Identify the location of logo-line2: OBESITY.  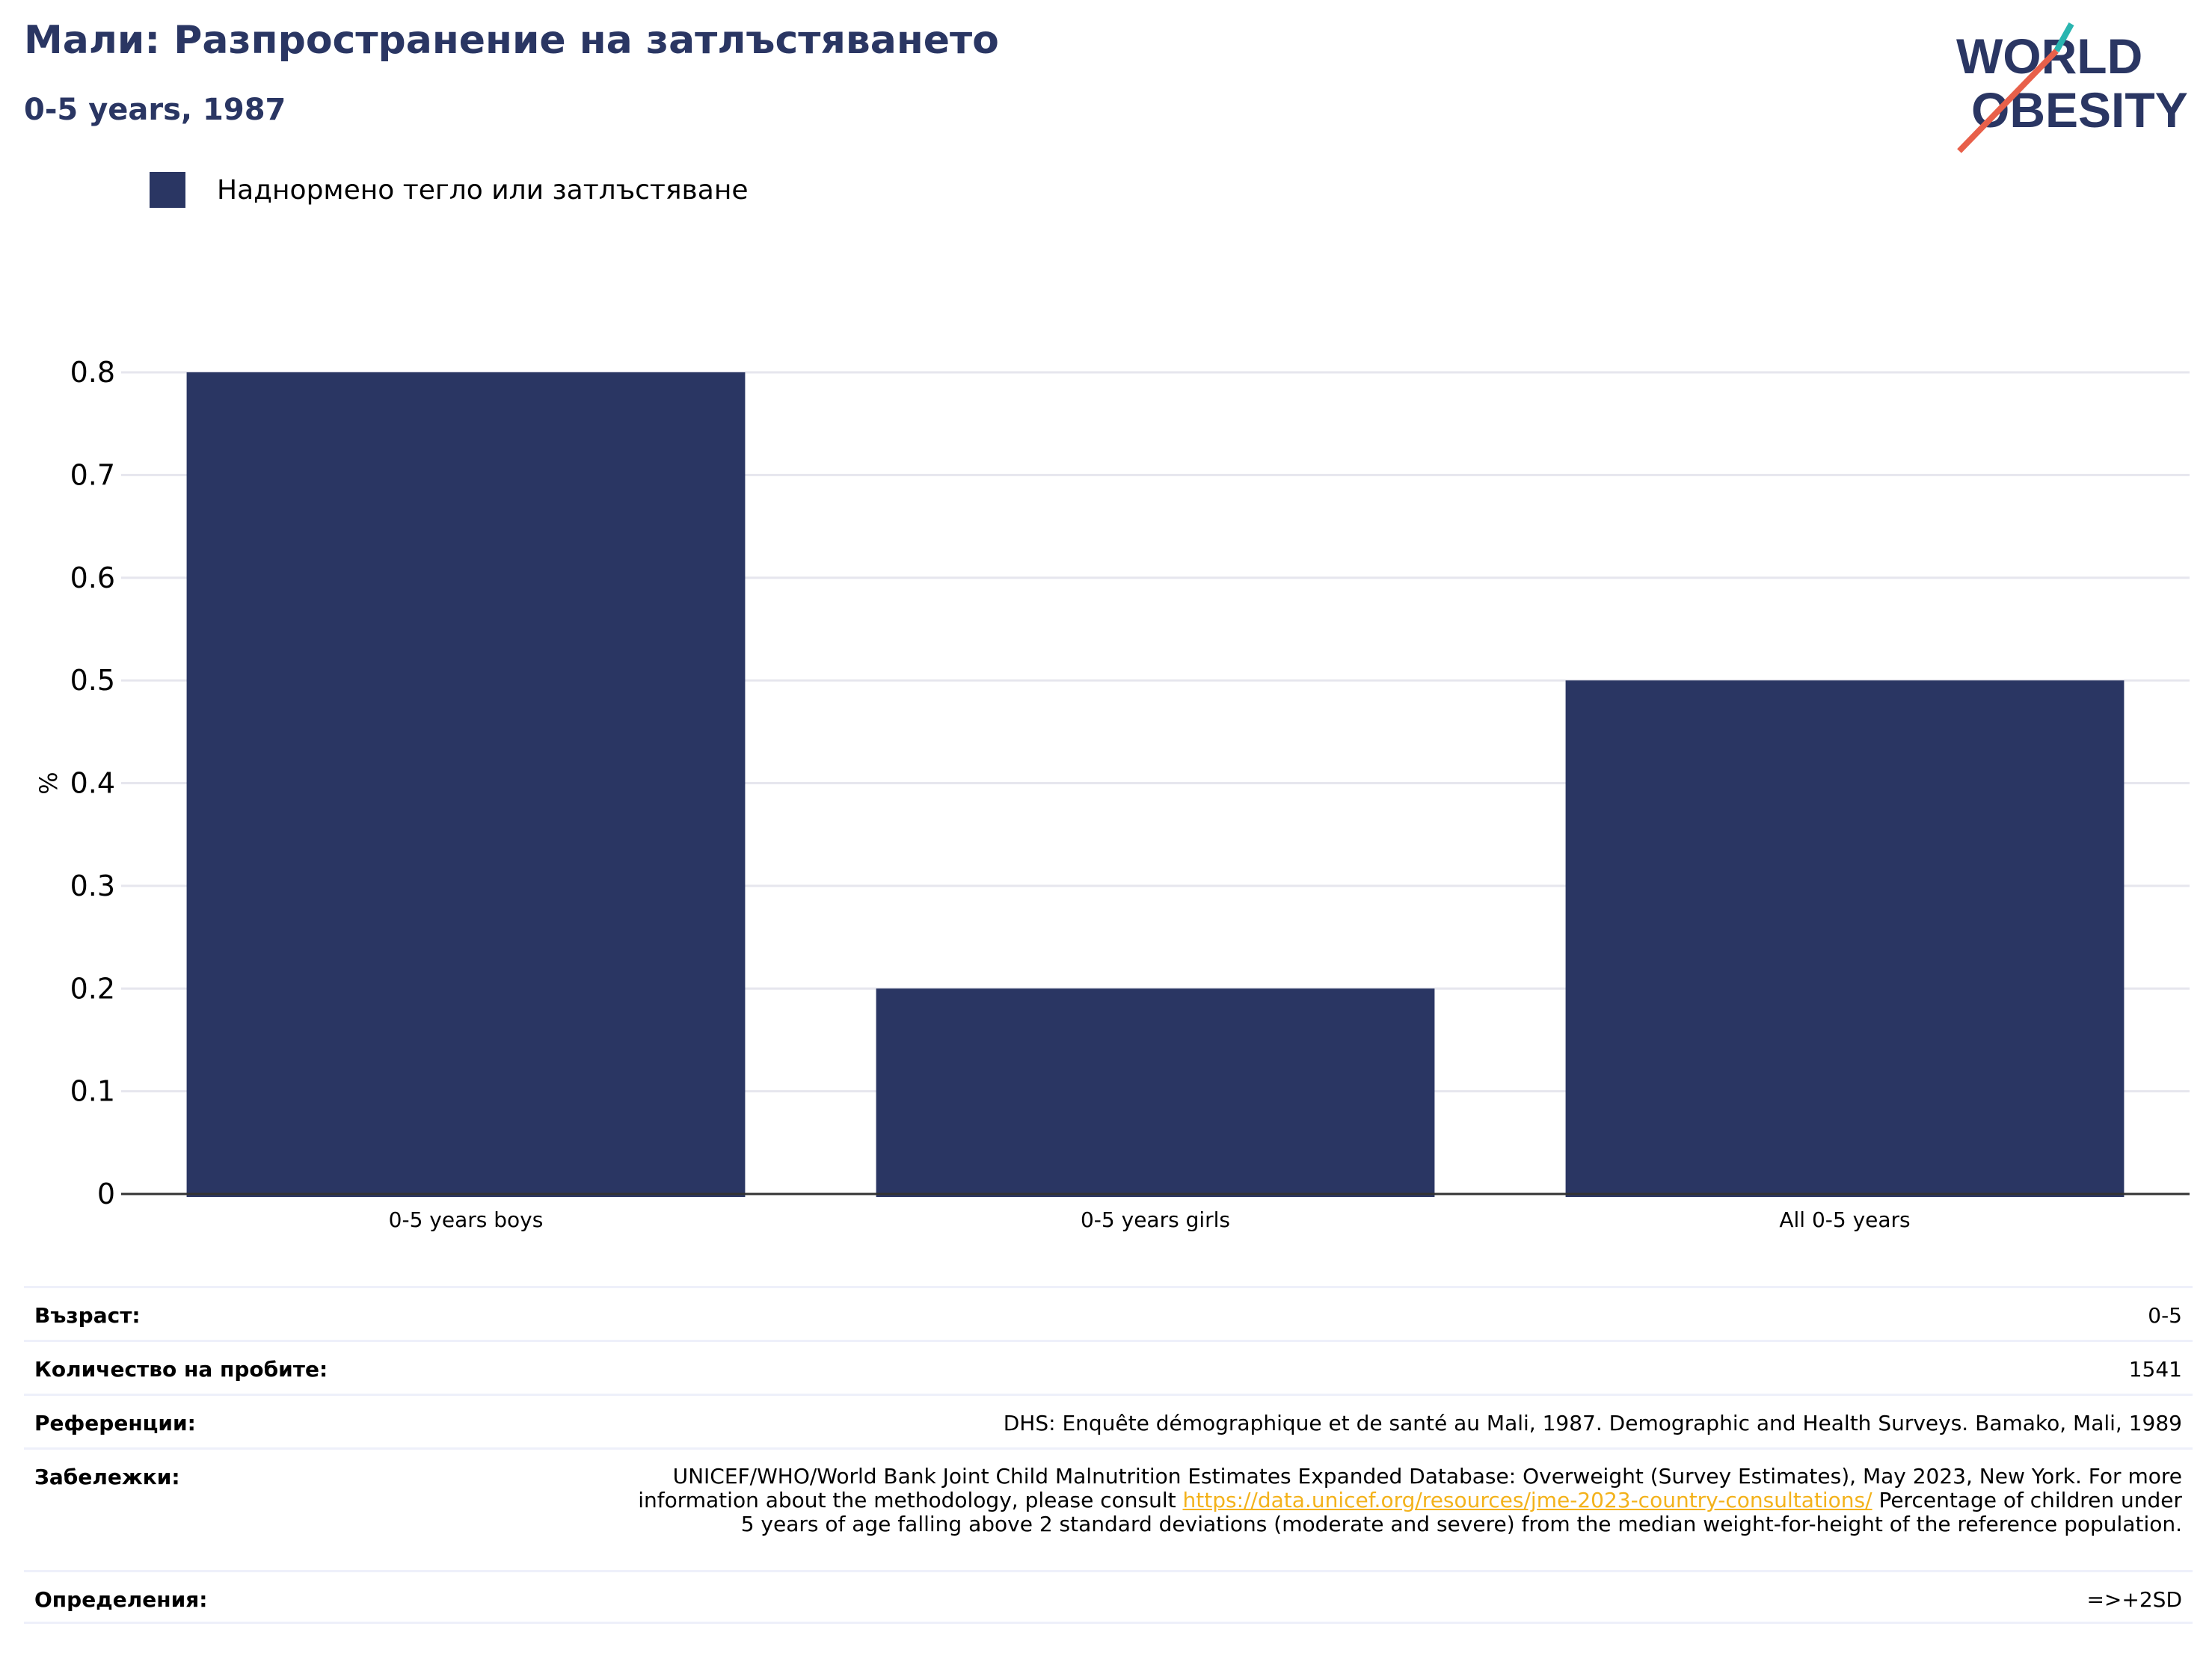
(2079, 110).